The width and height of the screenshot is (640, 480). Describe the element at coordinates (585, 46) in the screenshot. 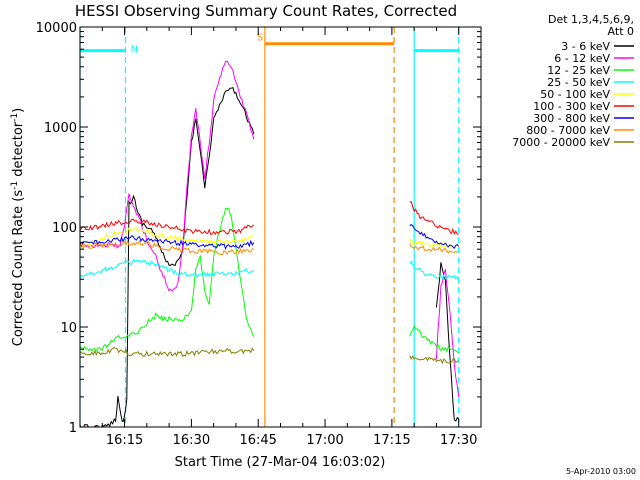

I see `legend-item-label: 3 - 6 keV` at that location.